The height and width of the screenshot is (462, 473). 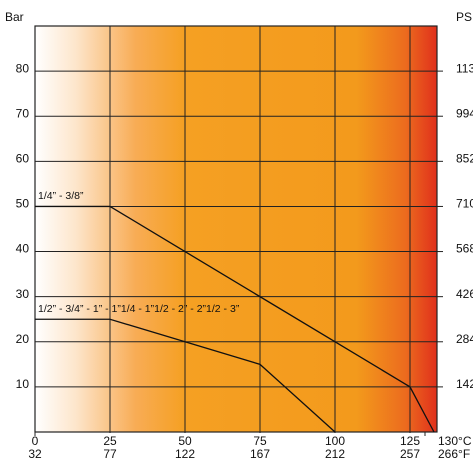 What do you see at coordinates (335, 454) in the screenshot?
I see `x2-tick-label: 212` at bounding box center [335, 454].